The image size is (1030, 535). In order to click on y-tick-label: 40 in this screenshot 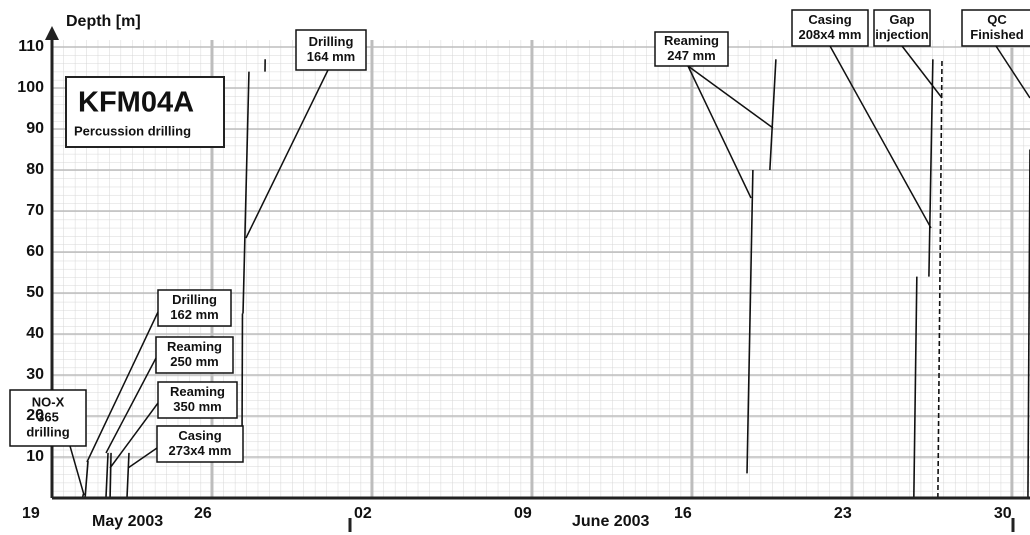, I will do `click(35, 333)`.